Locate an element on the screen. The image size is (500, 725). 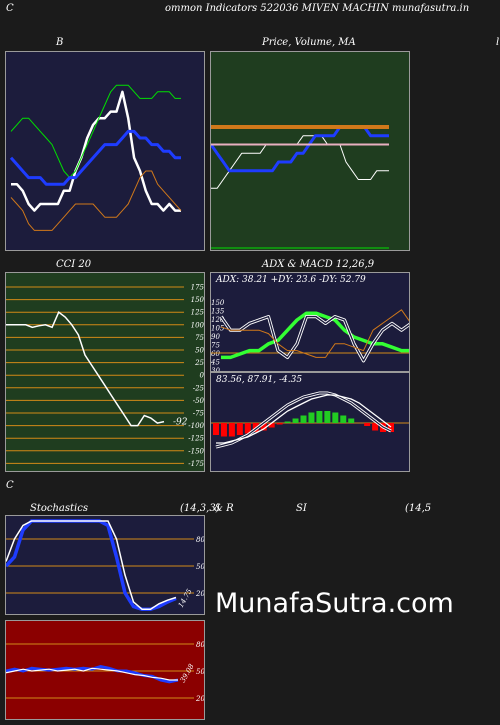
cci-tick-label: -75 is located at coordinates (199, 414).